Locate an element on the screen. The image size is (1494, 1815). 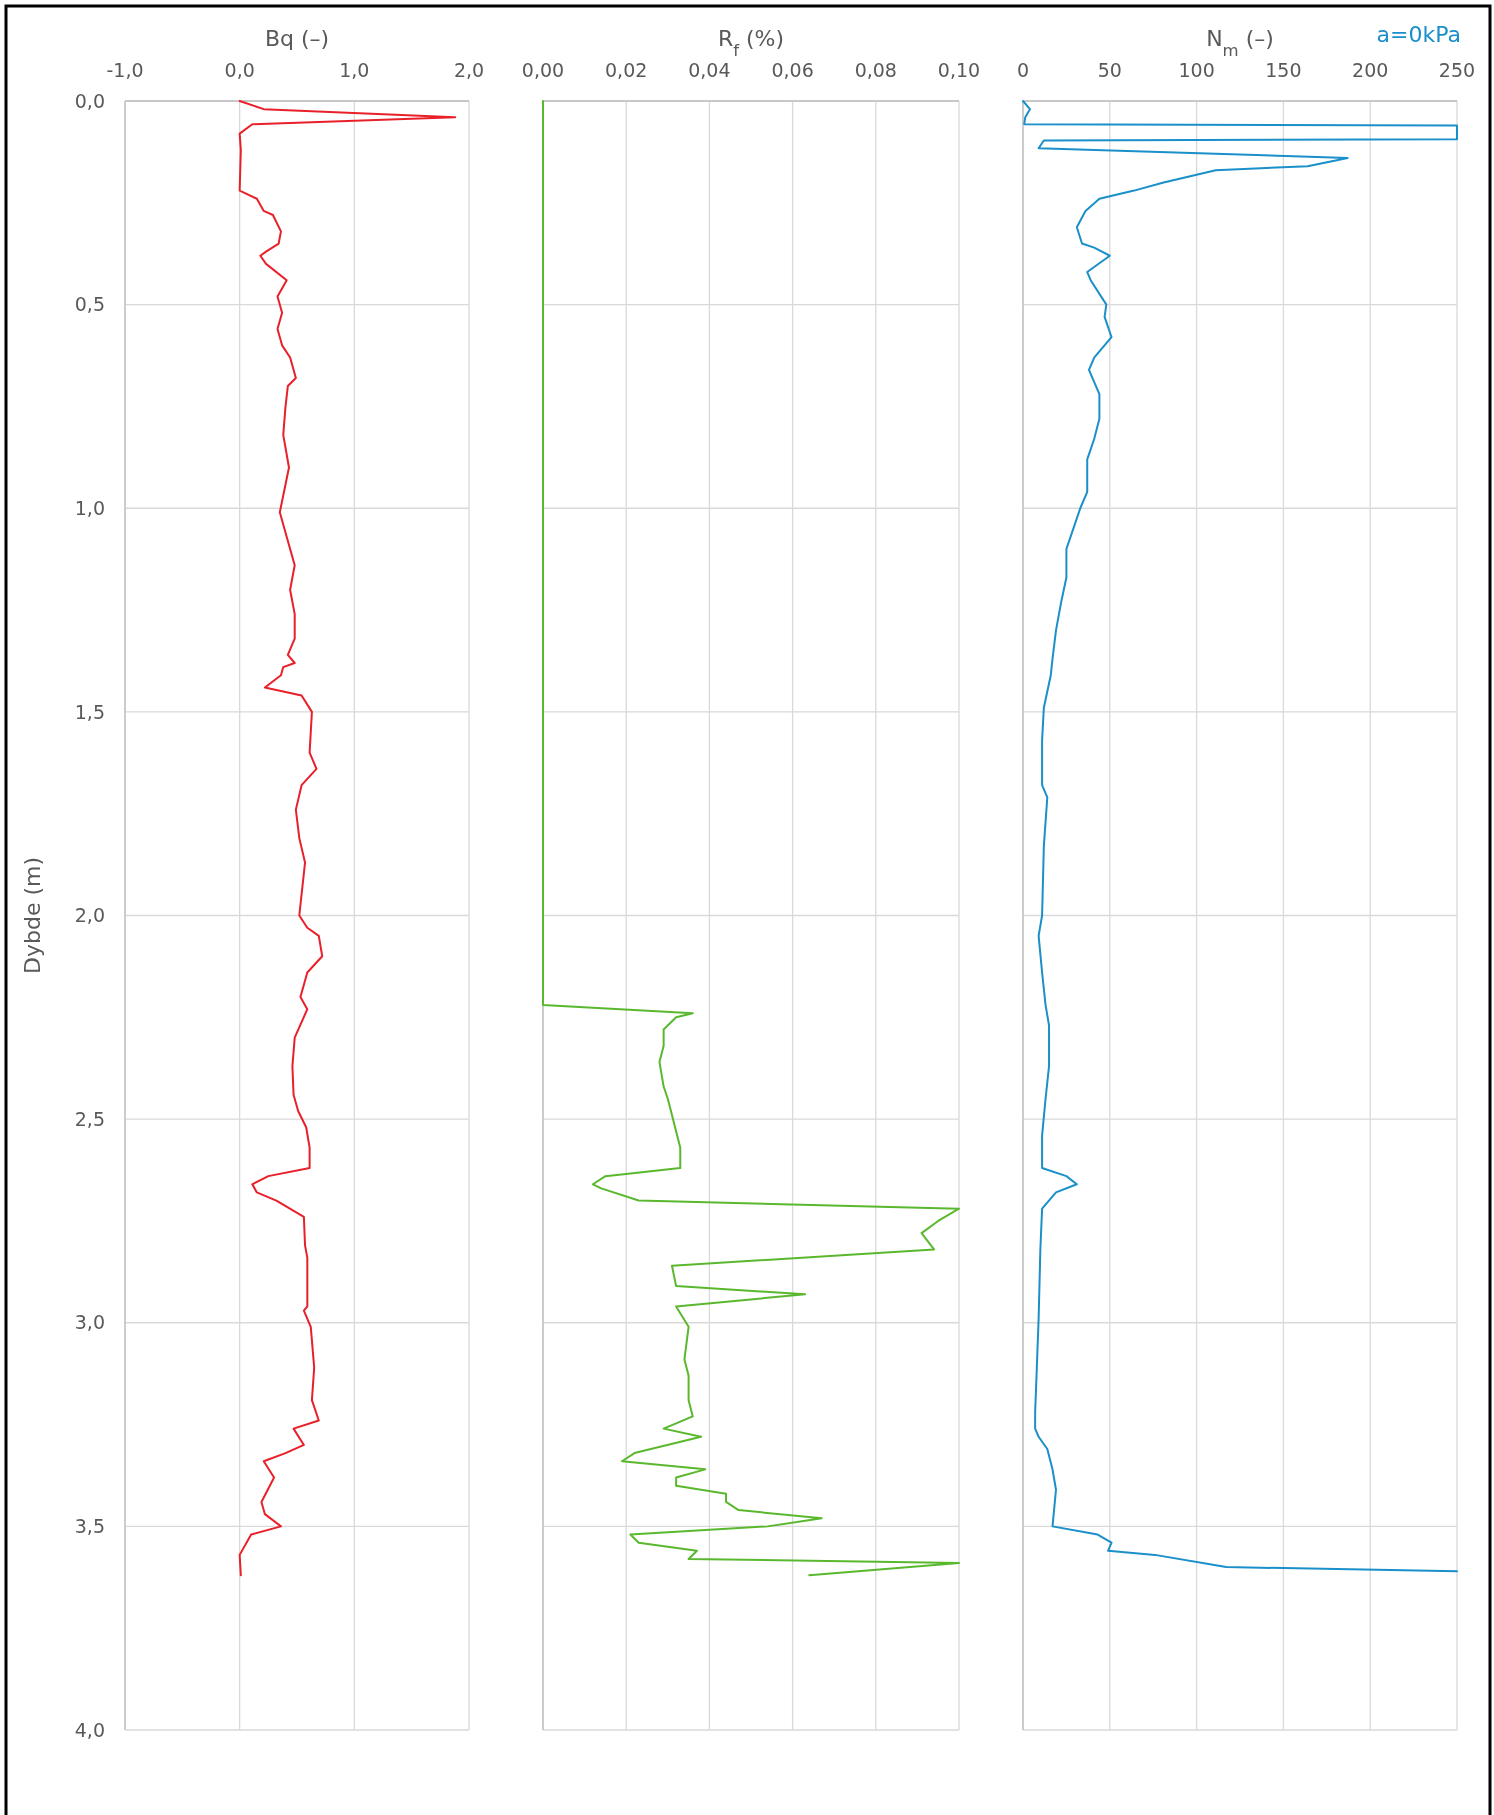
y-axis-title: Dybde (m) is located at coordinates (32, 915).